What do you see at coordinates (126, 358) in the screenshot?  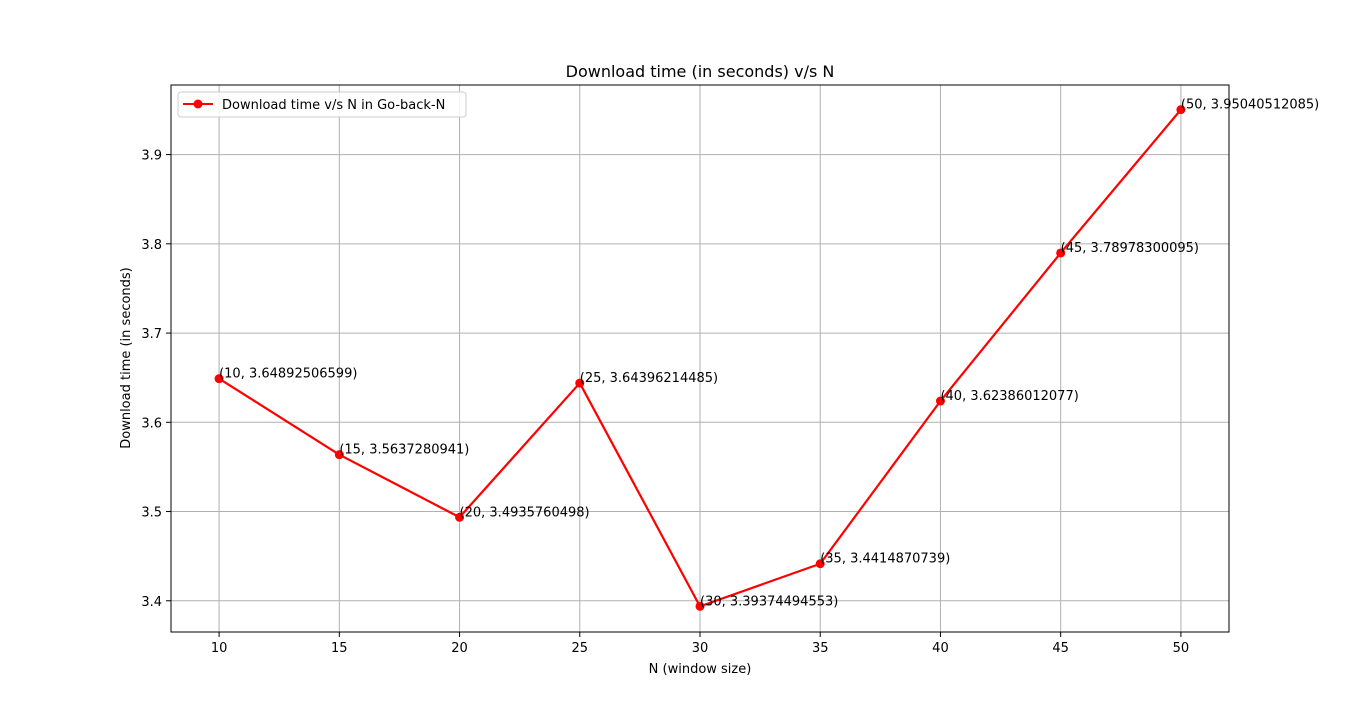 I see `y-axis-label: Download time (in seconds)` at bounding box center [126, 358].